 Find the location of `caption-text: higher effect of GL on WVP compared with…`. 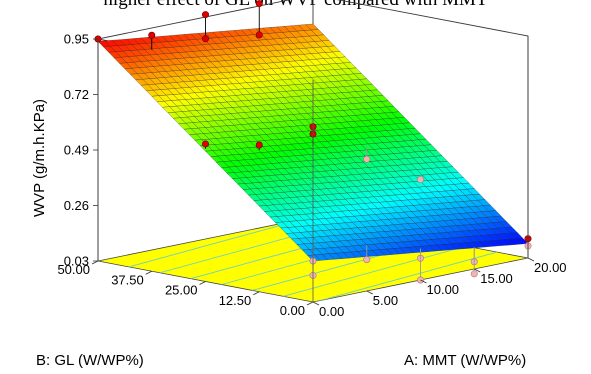

caption-text: higher effect of GL on WVP compared with… is located at coordinates (295, 5).